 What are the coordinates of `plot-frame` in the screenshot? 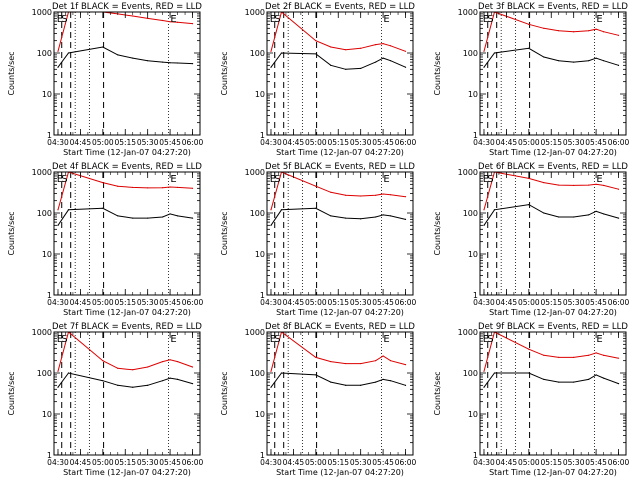 It's located at (553, 233).